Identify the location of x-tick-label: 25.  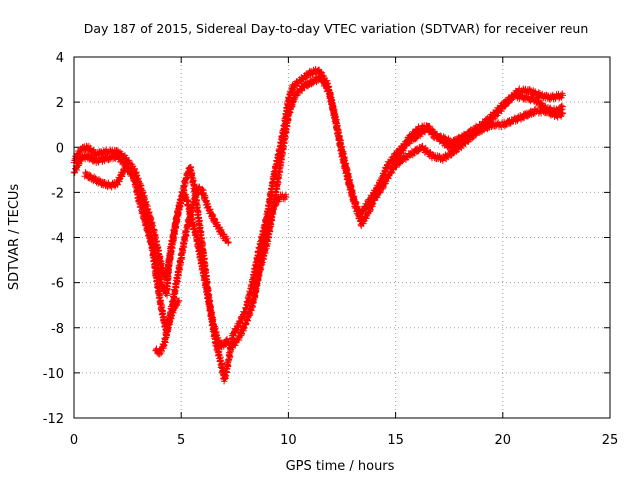
(610, 440).